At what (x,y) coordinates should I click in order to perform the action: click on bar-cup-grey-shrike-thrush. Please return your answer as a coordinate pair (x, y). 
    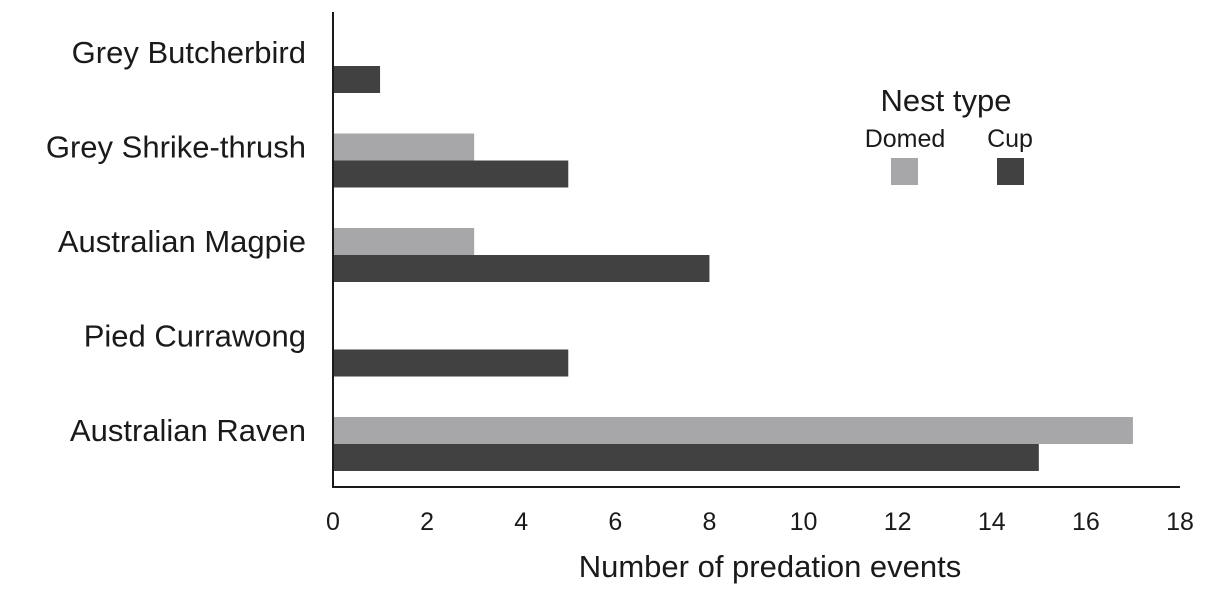
    Looking at the image, I should click on (451, 174).